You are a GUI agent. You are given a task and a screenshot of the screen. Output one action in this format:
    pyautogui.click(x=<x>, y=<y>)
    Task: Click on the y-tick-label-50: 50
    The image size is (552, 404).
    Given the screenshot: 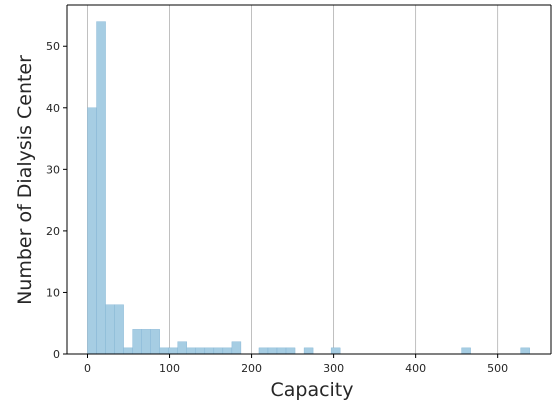 What is the action you would take?
    pyautogui.click(x=53, y=46)
    